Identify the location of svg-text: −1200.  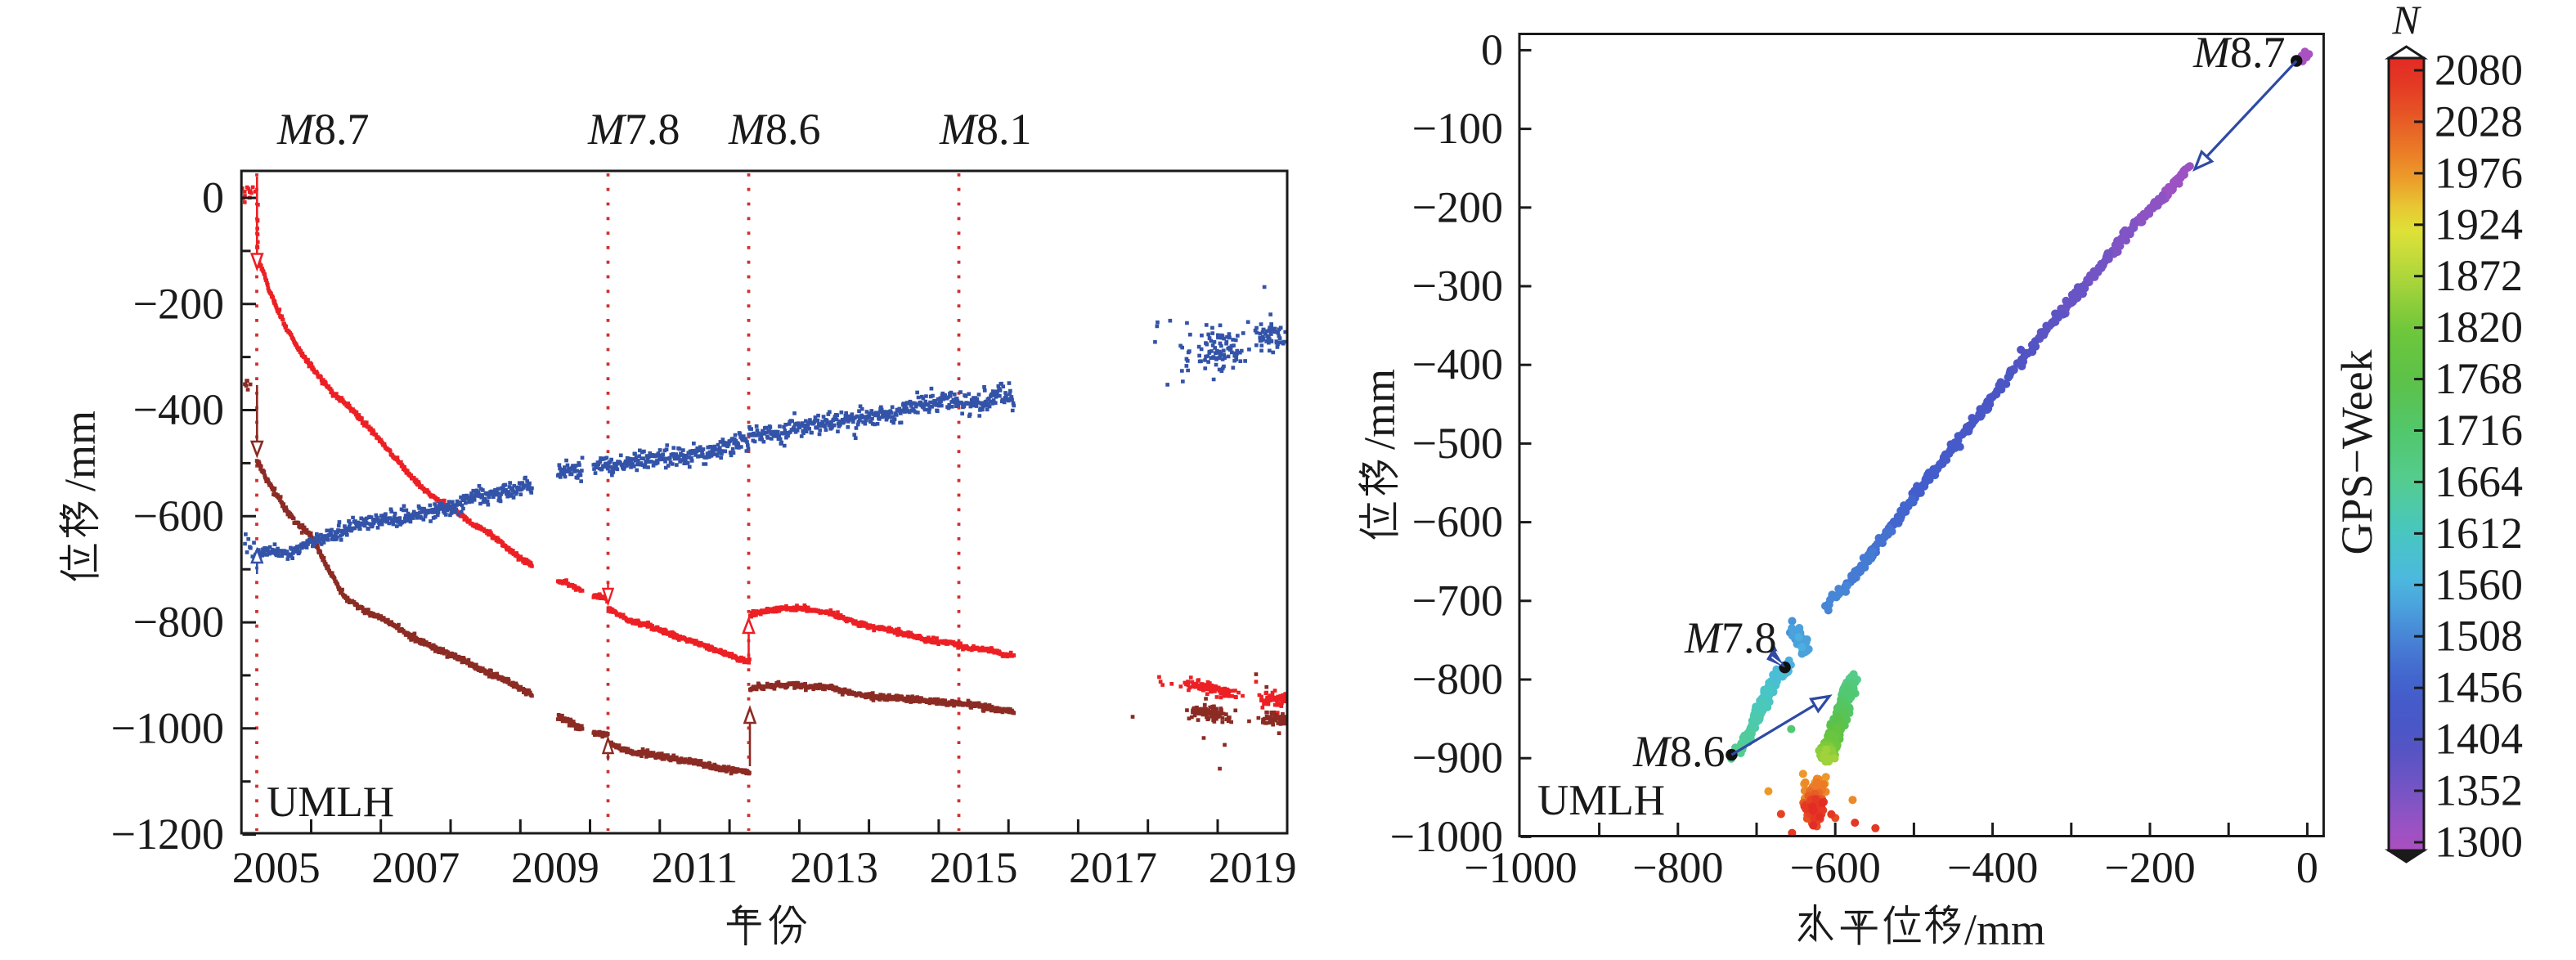
(167, 834).